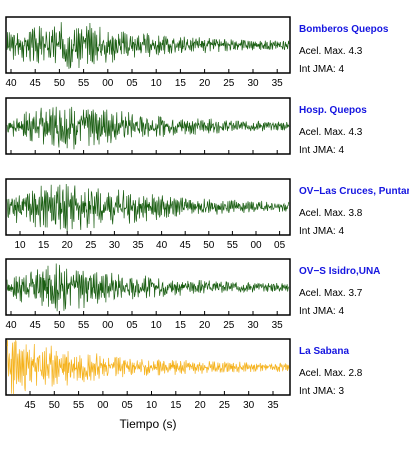 Image resolution: width=410 pixels, height=460 pixels. What do you see at coordinates (344, 29) in the screenshot?
I see `station-name: Bomberos Quepos` at bounding box center [344, 29].